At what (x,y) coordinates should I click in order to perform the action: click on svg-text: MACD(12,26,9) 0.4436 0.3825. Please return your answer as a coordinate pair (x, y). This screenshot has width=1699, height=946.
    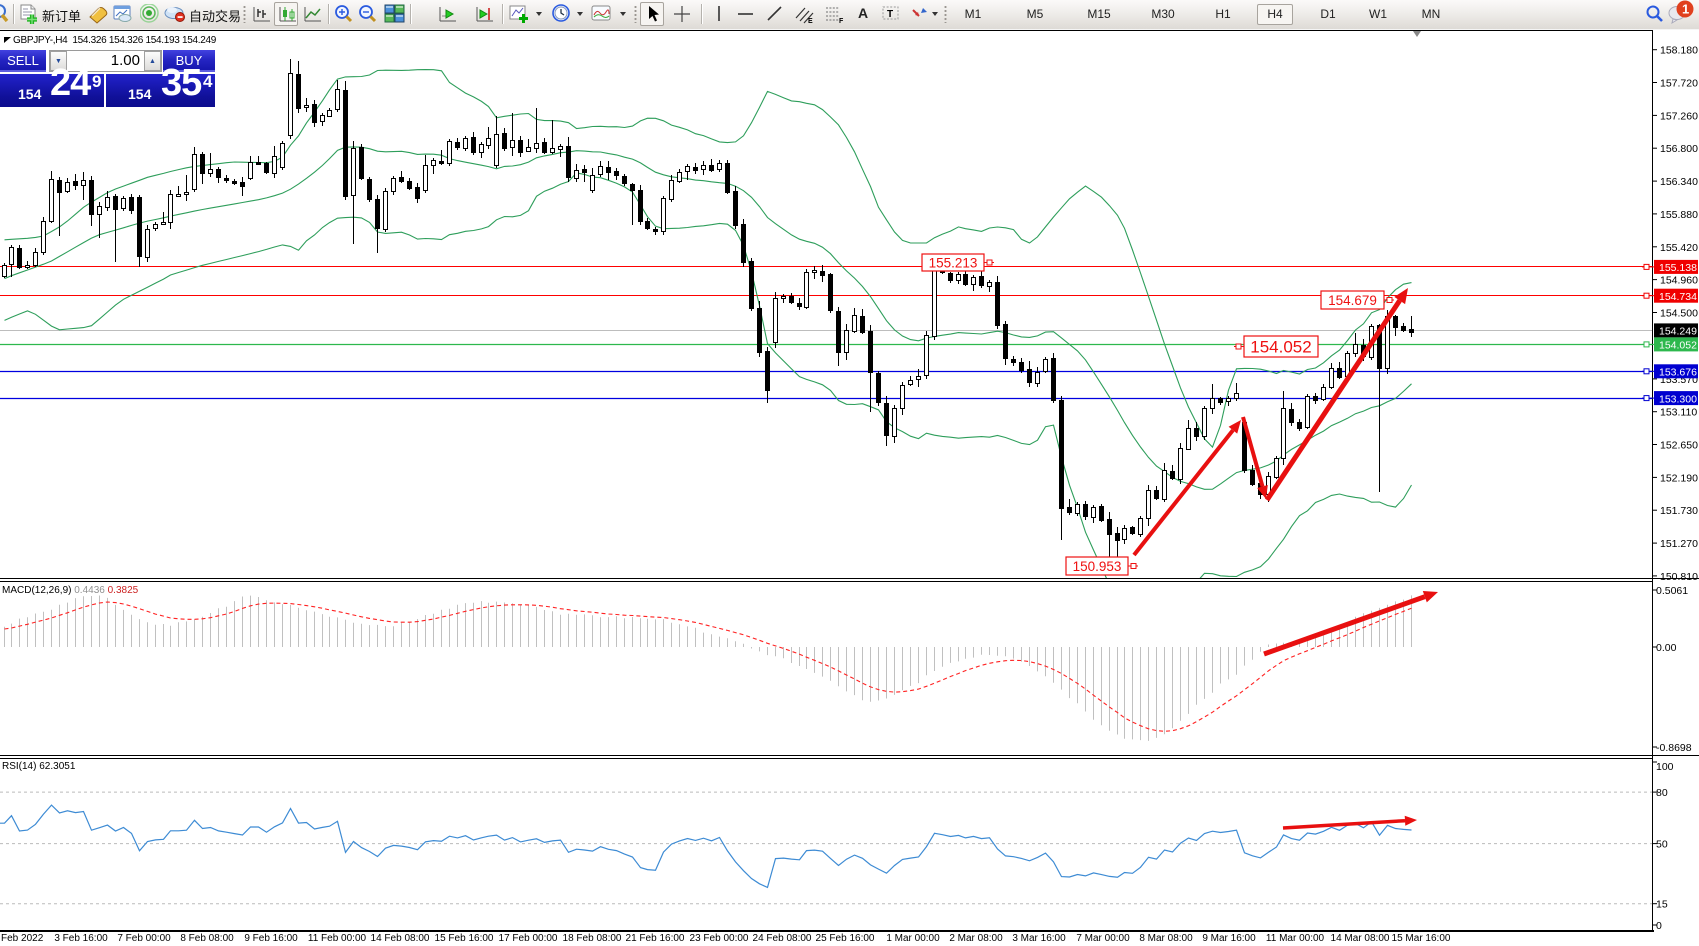
    Looking at the image, I should click on (70, 590).